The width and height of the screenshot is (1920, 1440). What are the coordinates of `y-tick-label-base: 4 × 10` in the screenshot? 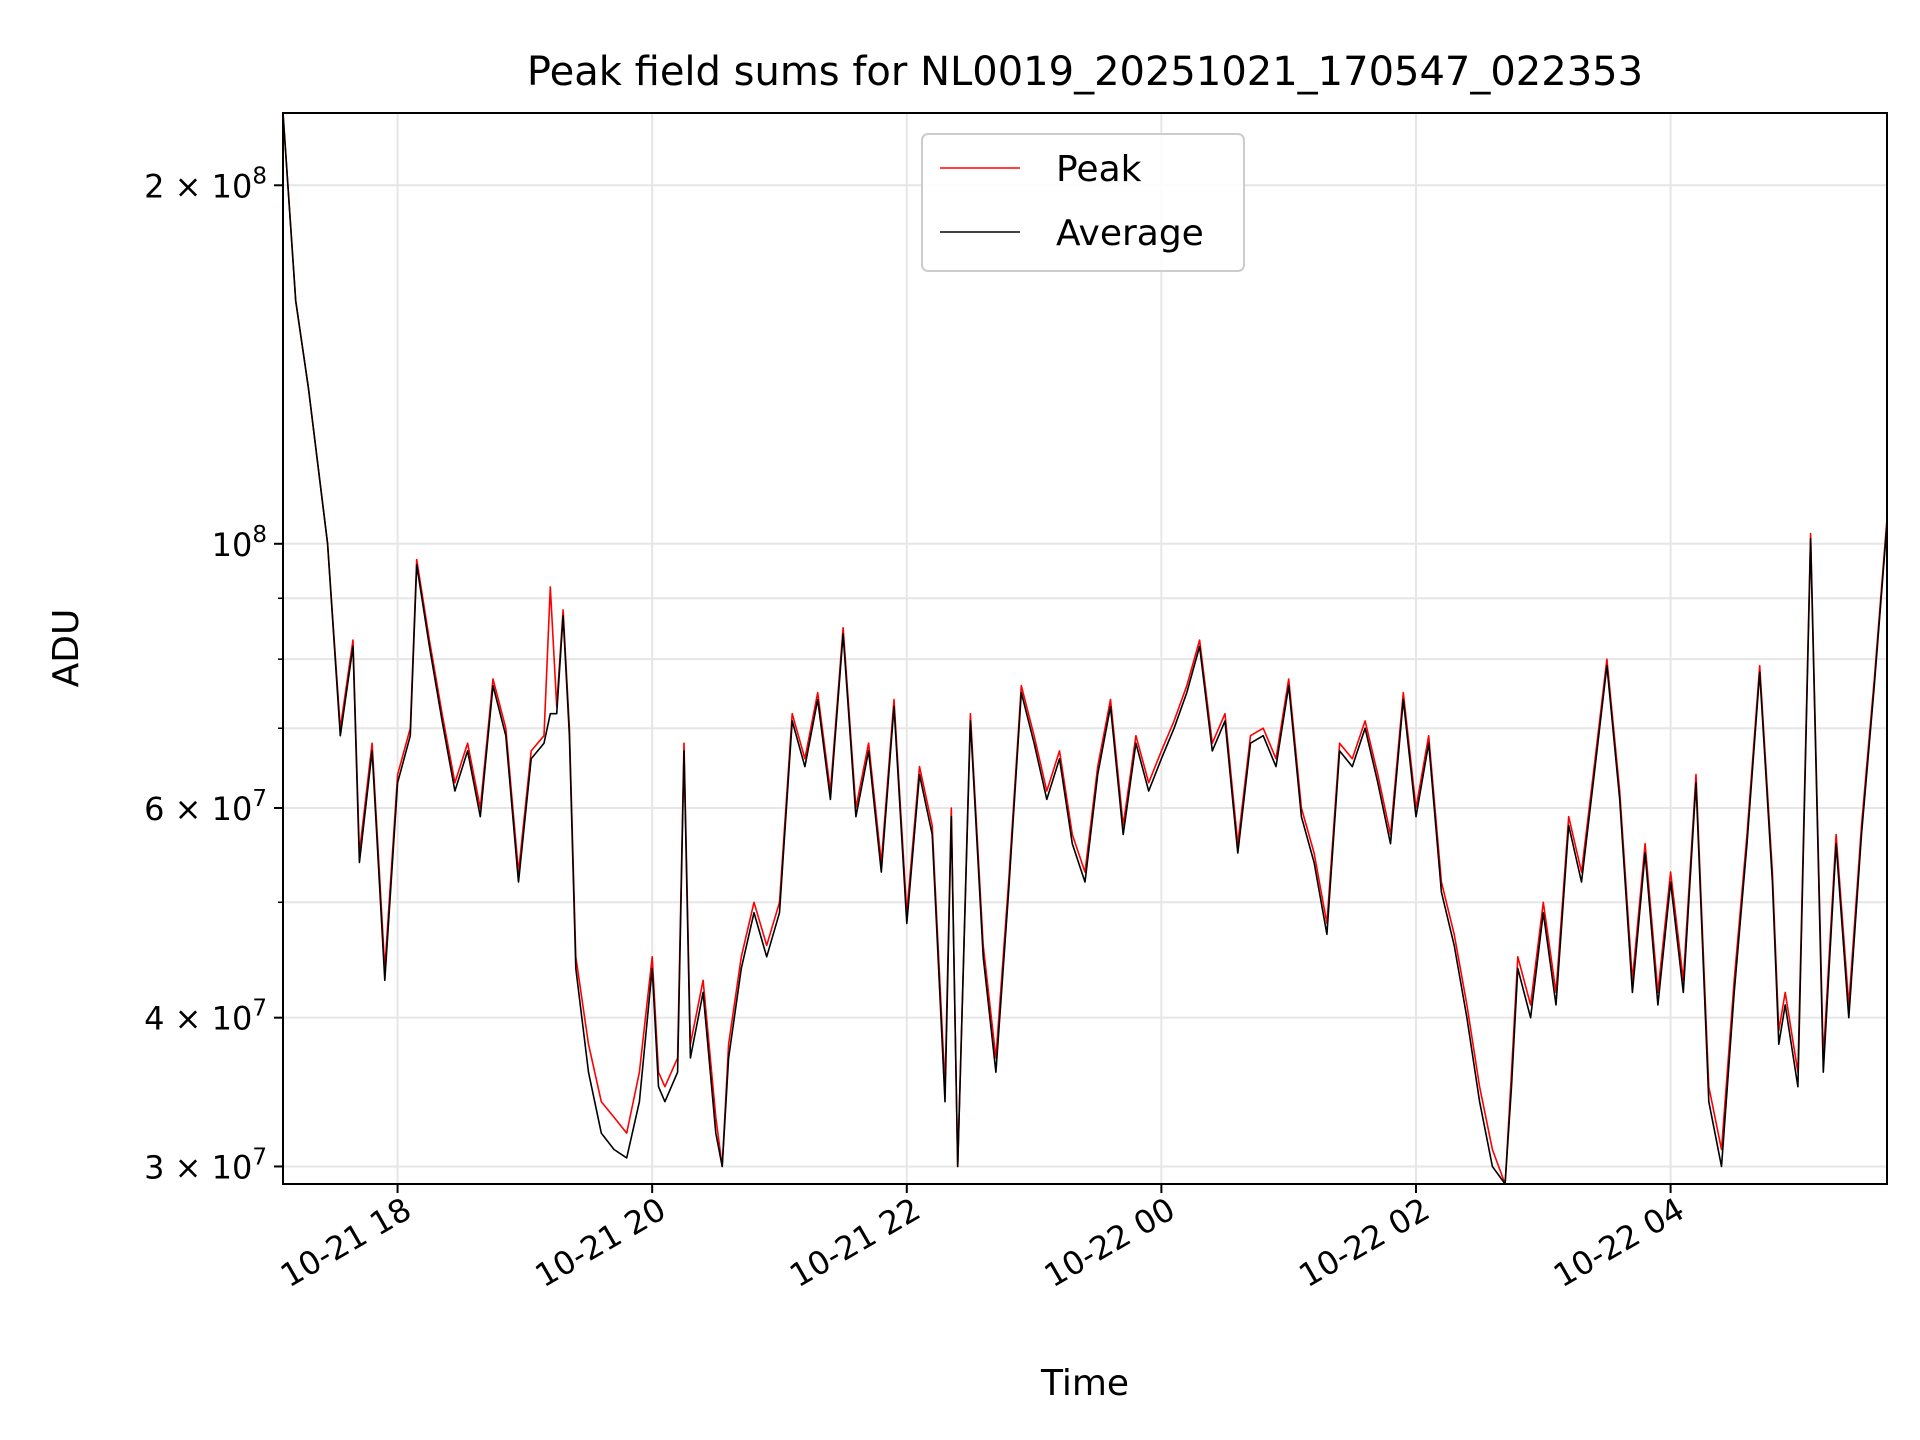 It's located at (198, 1019).